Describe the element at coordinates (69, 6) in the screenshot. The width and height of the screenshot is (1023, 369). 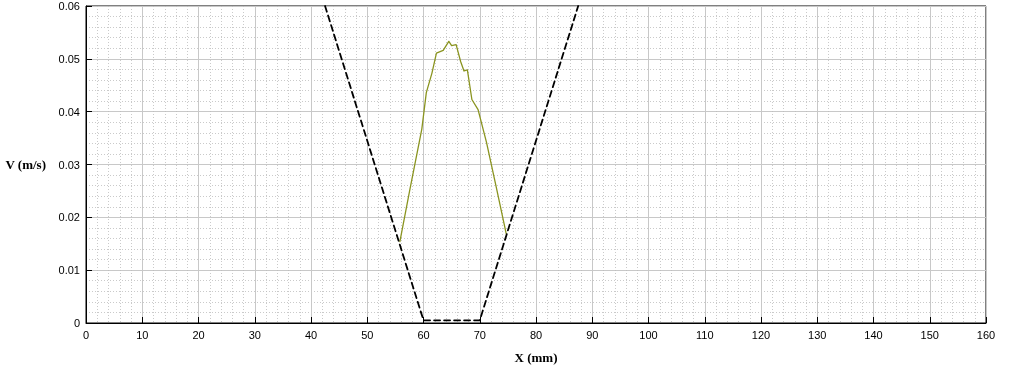
I see `y-tick-label: 0.06` at that location.